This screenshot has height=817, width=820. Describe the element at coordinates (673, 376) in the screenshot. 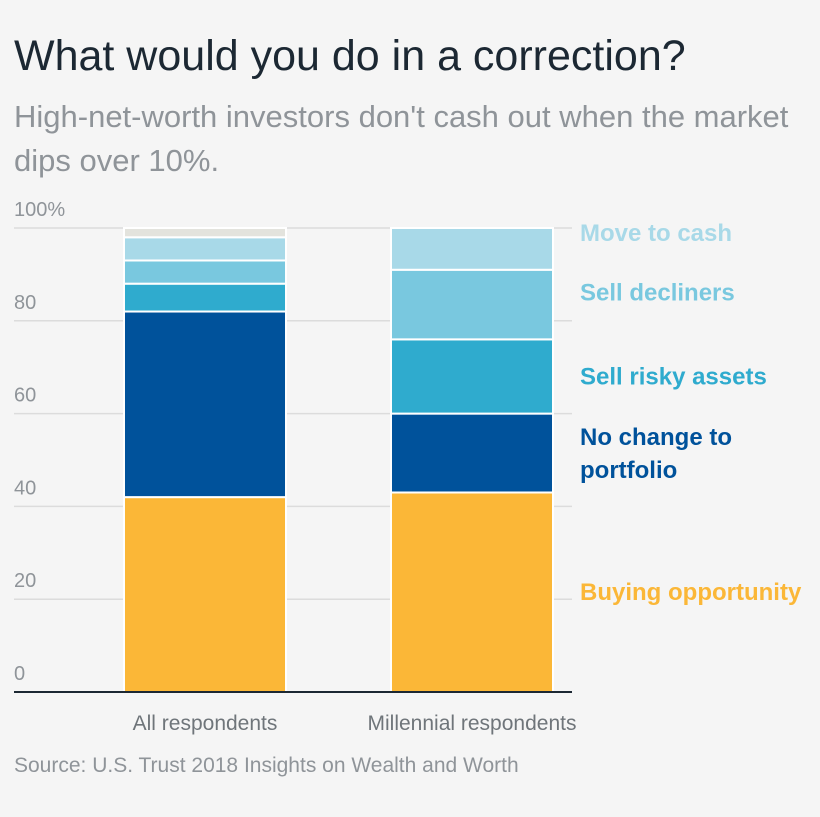

I see `series-label: Sell risky assets` at that location.